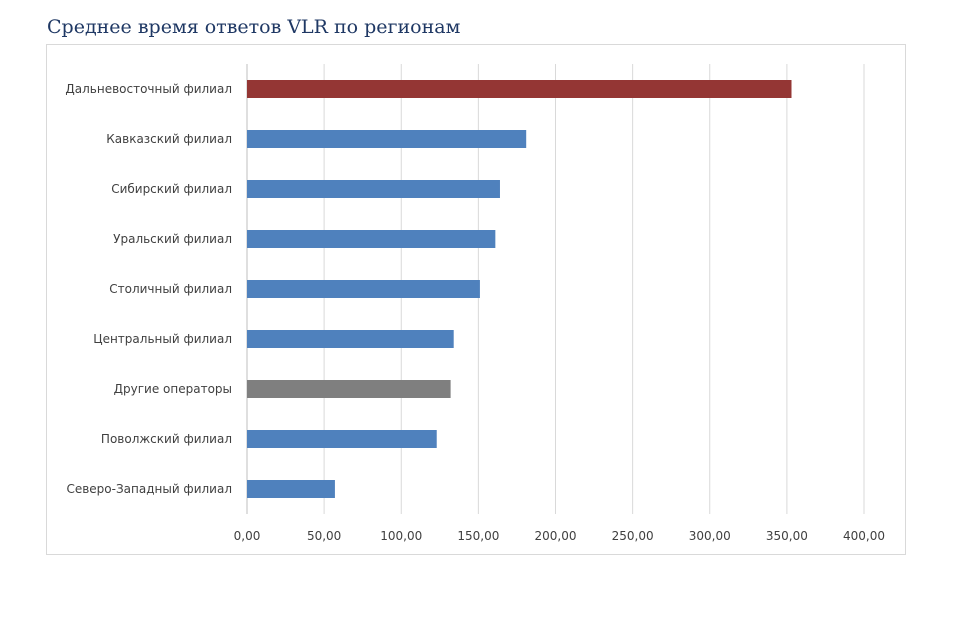  What do you see at coordinates (787, 536) in the screenshot?
I see `x-tick-label: 350,00` at bounding box center [787, 536].